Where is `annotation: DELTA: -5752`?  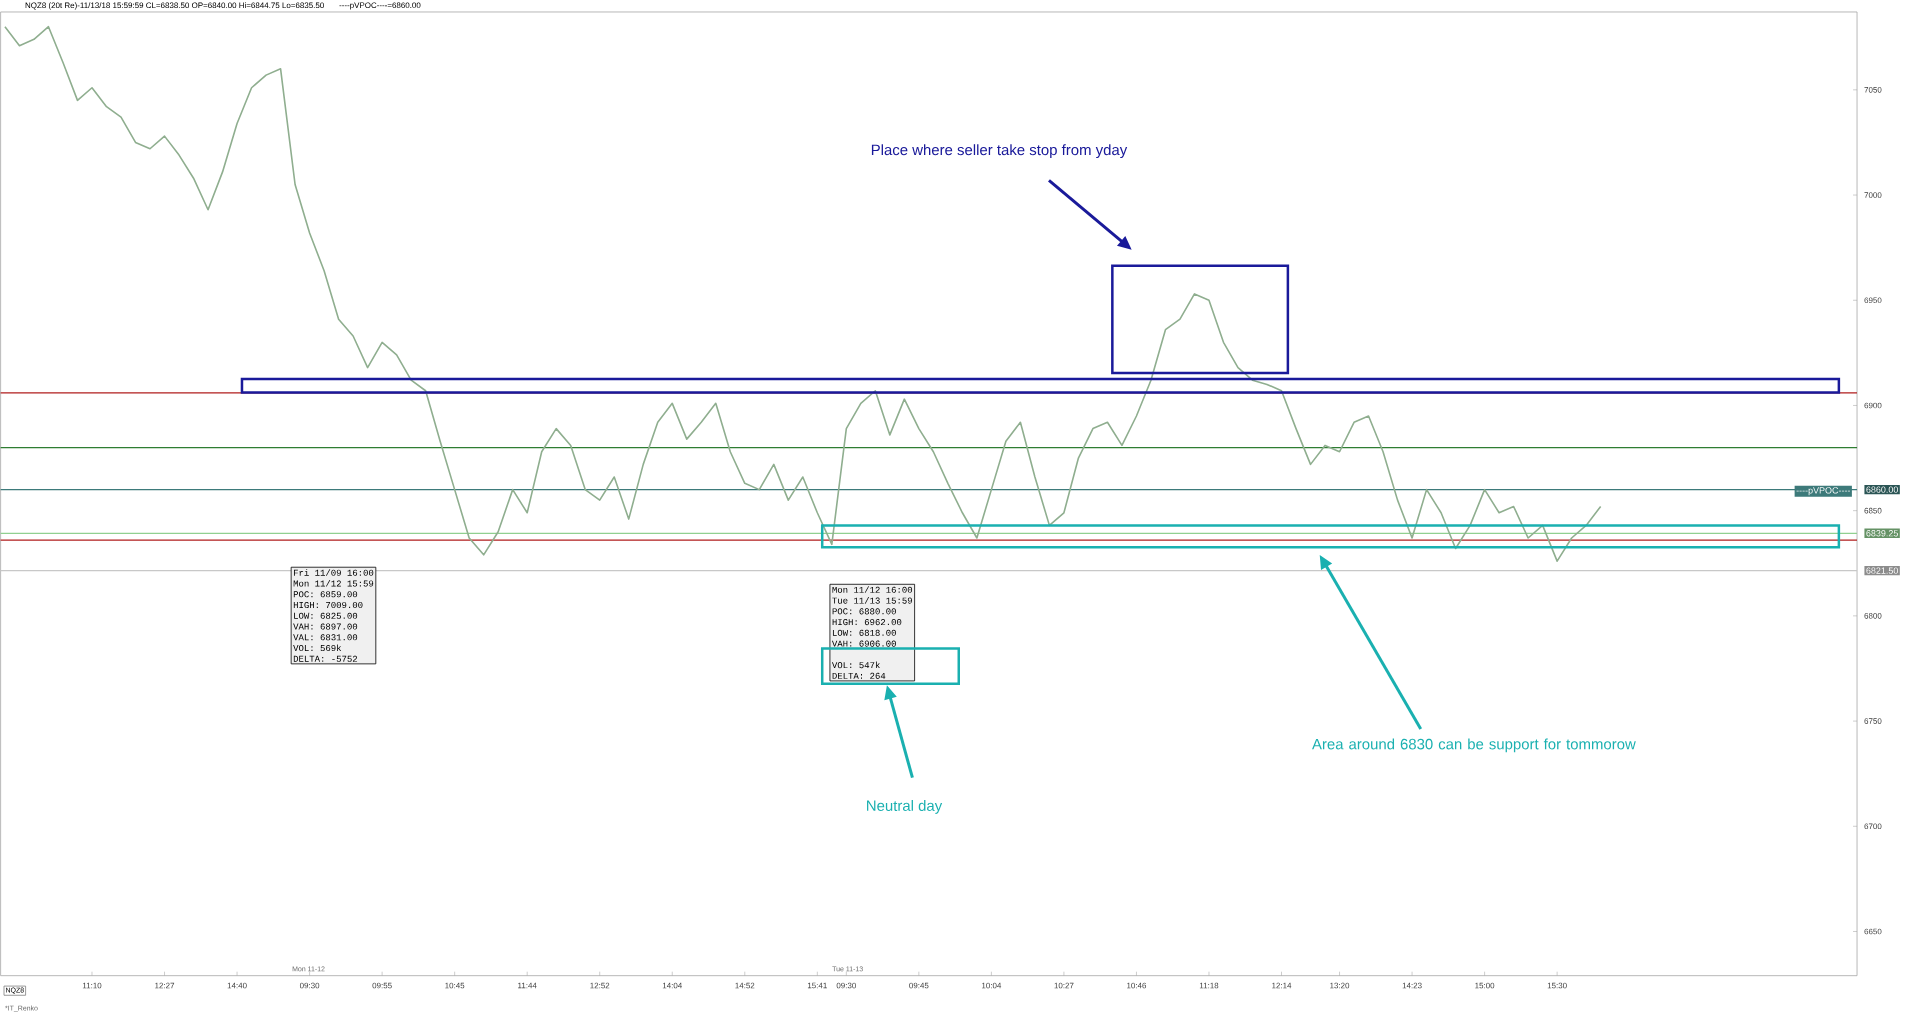 annotation: DELTA: -5752 is located at coordinates (325, 659).